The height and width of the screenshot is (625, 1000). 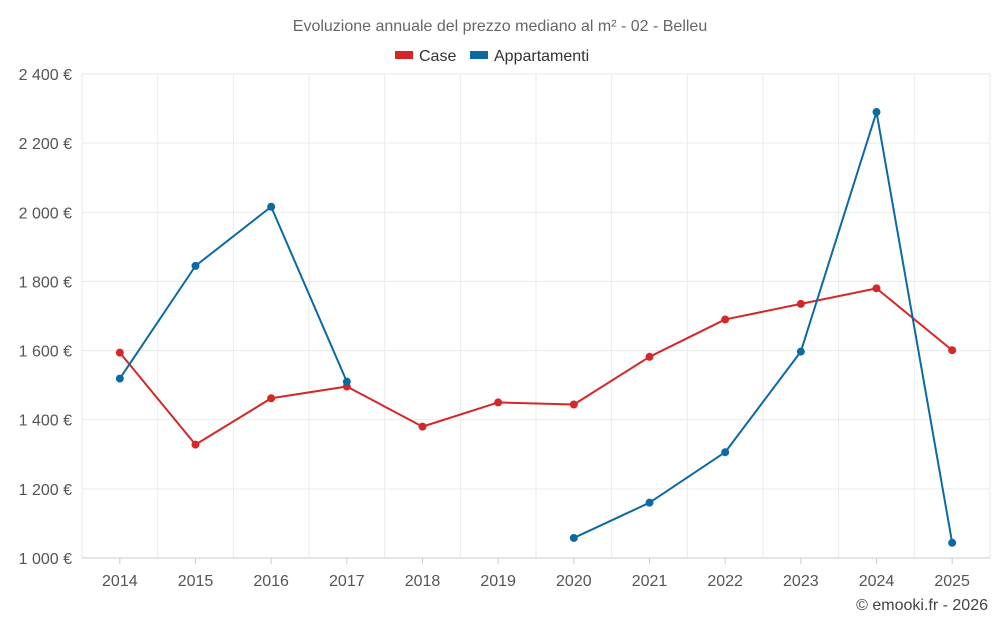 What do you see at coordinates (347, 581) in the screenshot?
I see `x-tick-label: 2017` at bounding box center [347, 581].